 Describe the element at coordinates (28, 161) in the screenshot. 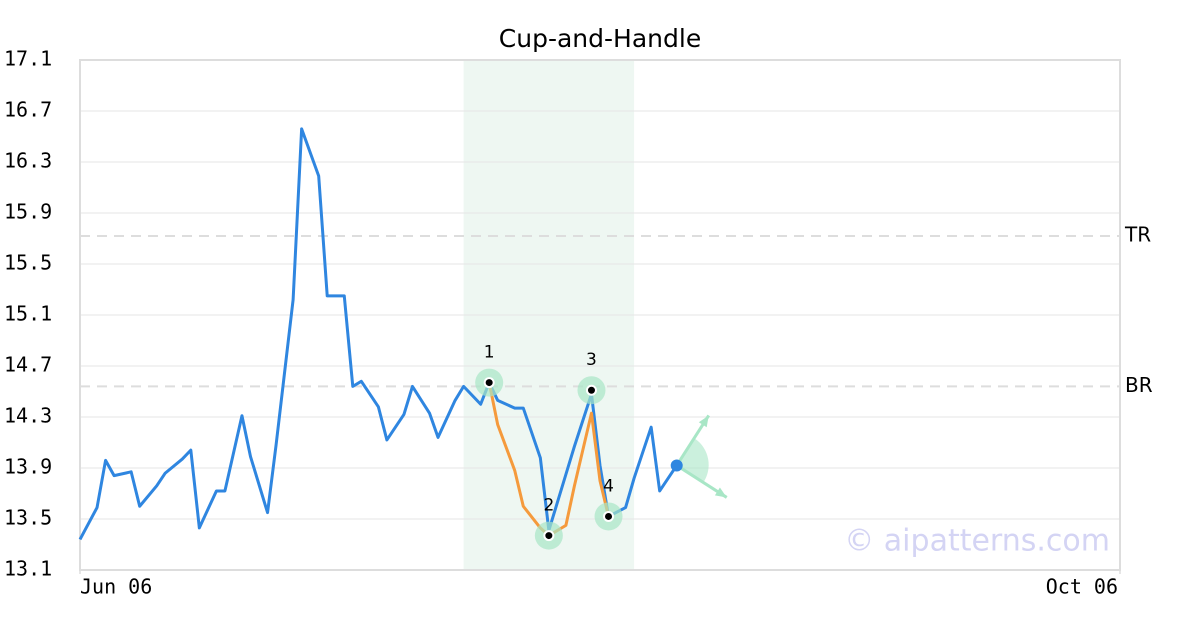

I see `y-tick-label: 16.3` at that location.